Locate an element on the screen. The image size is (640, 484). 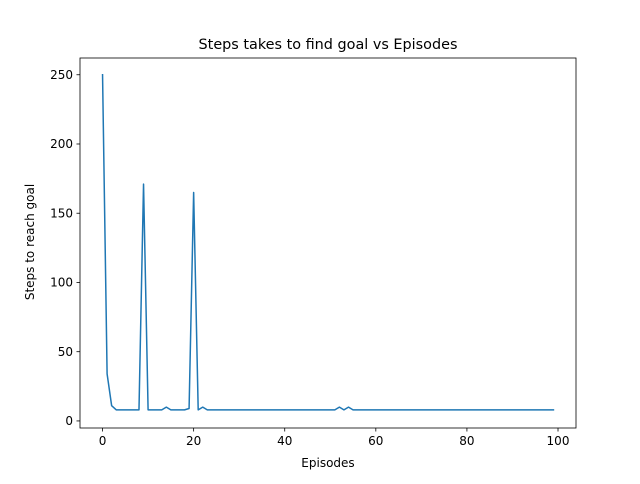
x-tick-label: 100 is located at coordinates (558, 441).